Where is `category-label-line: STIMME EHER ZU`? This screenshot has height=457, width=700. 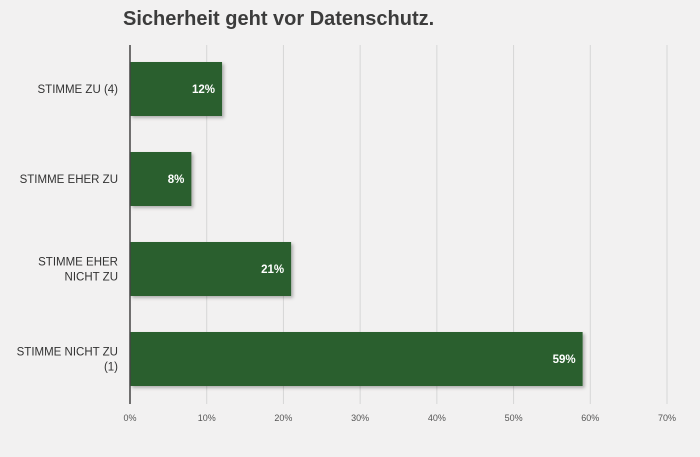 category-label-line: STIMME EHER ZU is located at coordinates (69, 180).